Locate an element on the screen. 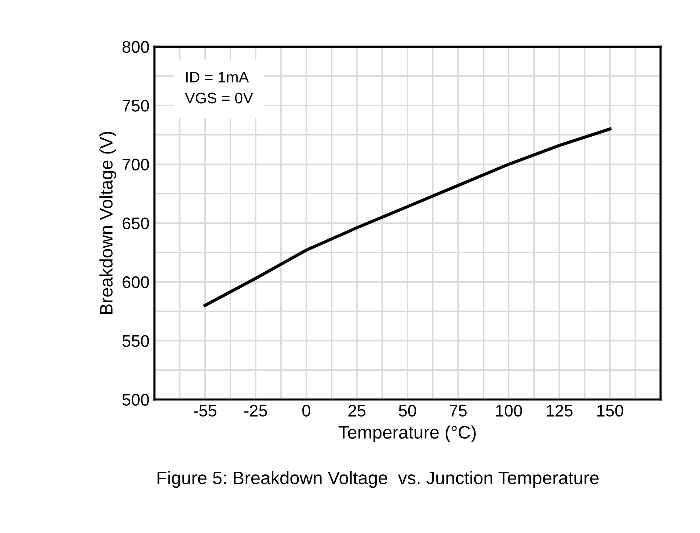  x-tick-label: 150 is located at coordinates (611, 411).